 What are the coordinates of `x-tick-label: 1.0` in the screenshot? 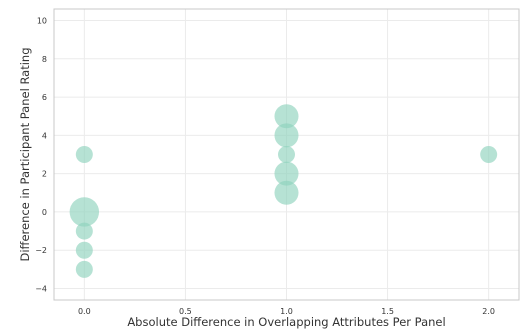 It's located at (286, 311).